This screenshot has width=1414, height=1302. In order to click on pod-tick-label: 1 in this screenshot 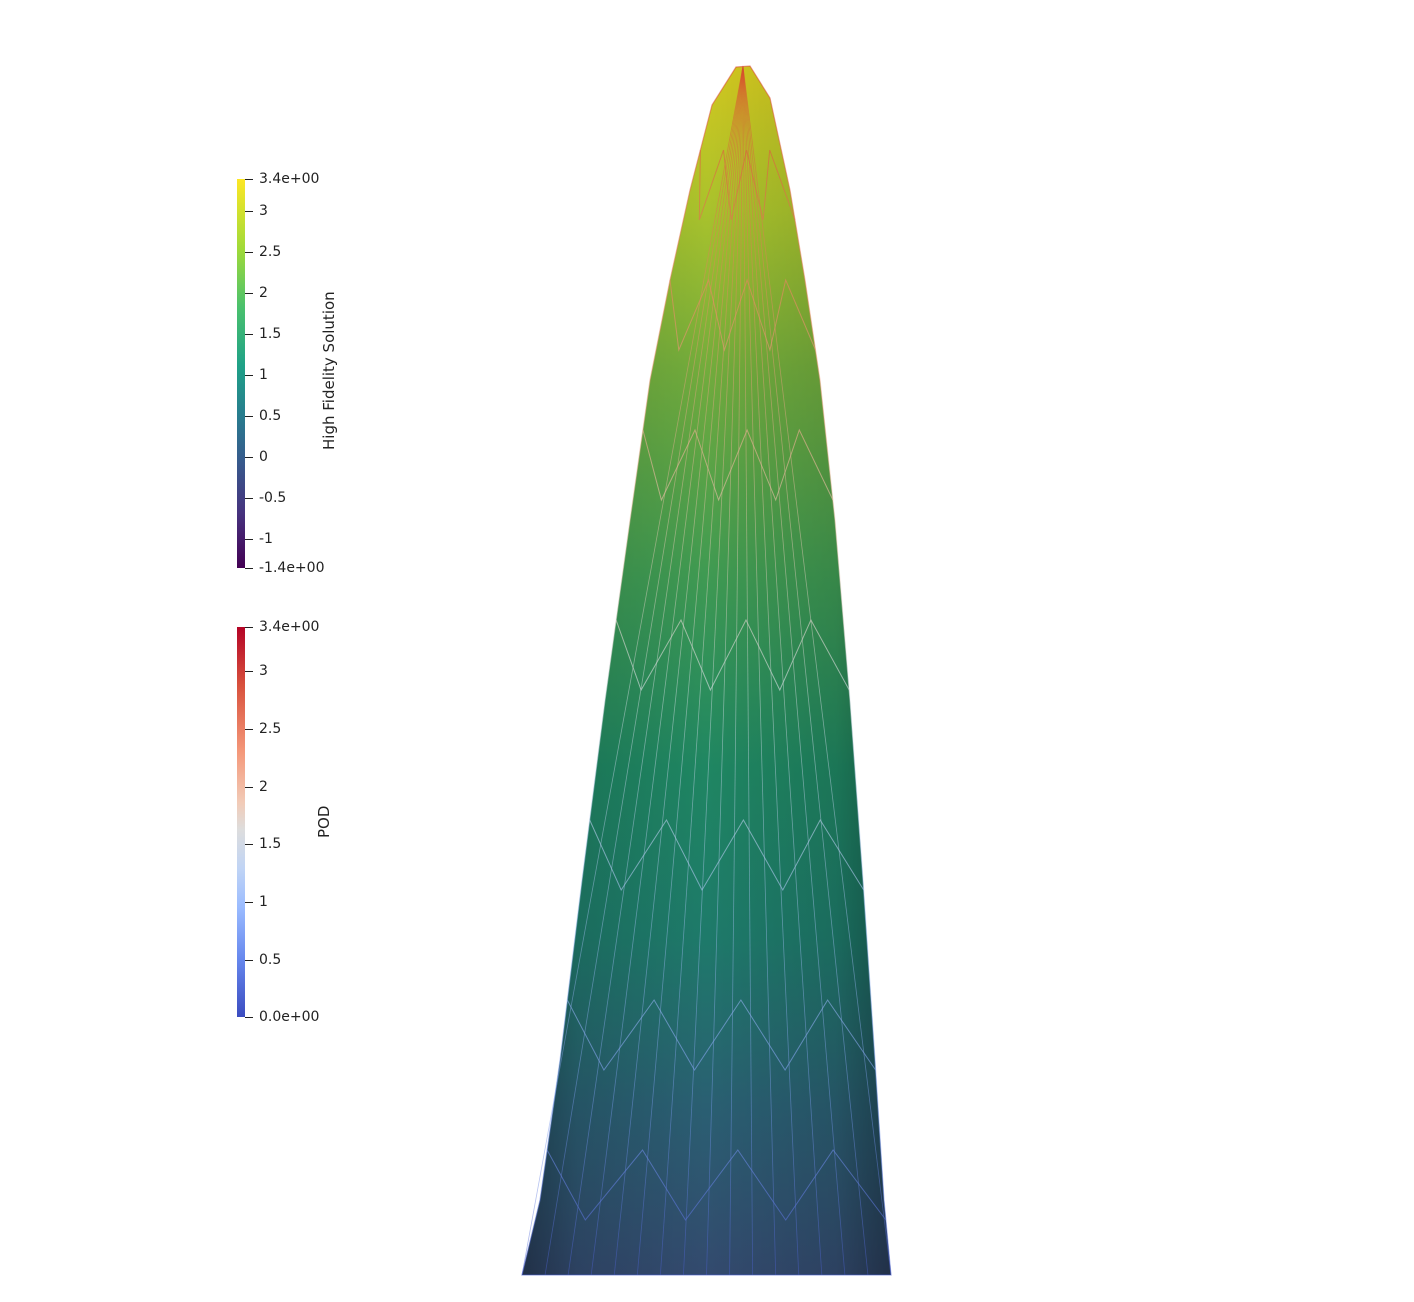, I will do `click(263, 902)`.